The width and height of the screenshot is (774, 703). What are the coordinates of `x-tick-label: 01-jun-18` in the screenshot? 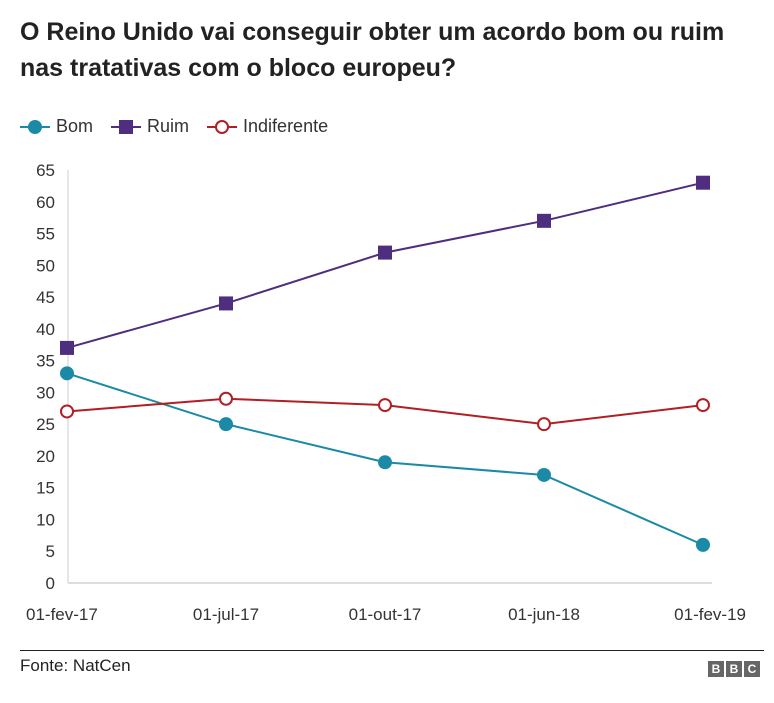 It's located at (544, 614).